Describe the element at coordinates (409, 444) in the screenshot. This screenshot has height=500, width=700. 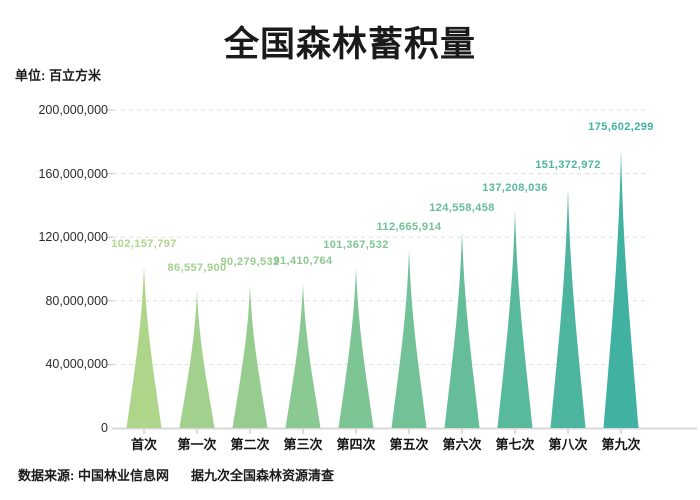
I see `x-tick-label: 第五次` at that location.